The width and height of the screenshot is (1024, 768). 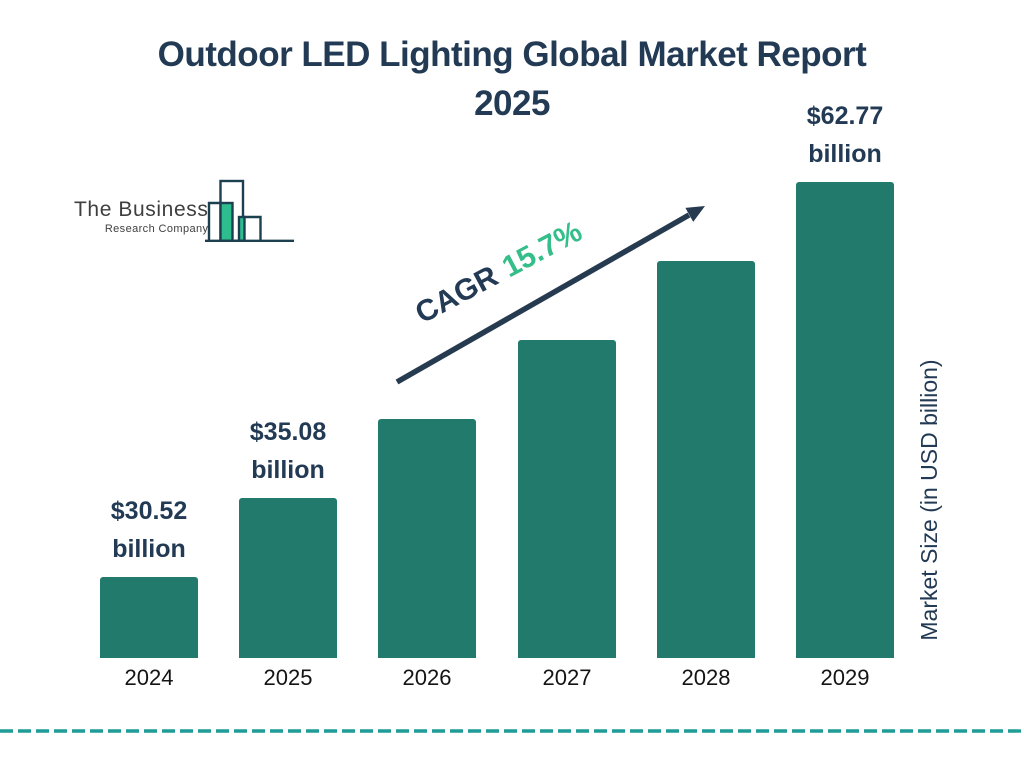 What do you see at coordinates (845, 420) in the screenshot?
I see `bar-2029` at bounding box center [845, 420].